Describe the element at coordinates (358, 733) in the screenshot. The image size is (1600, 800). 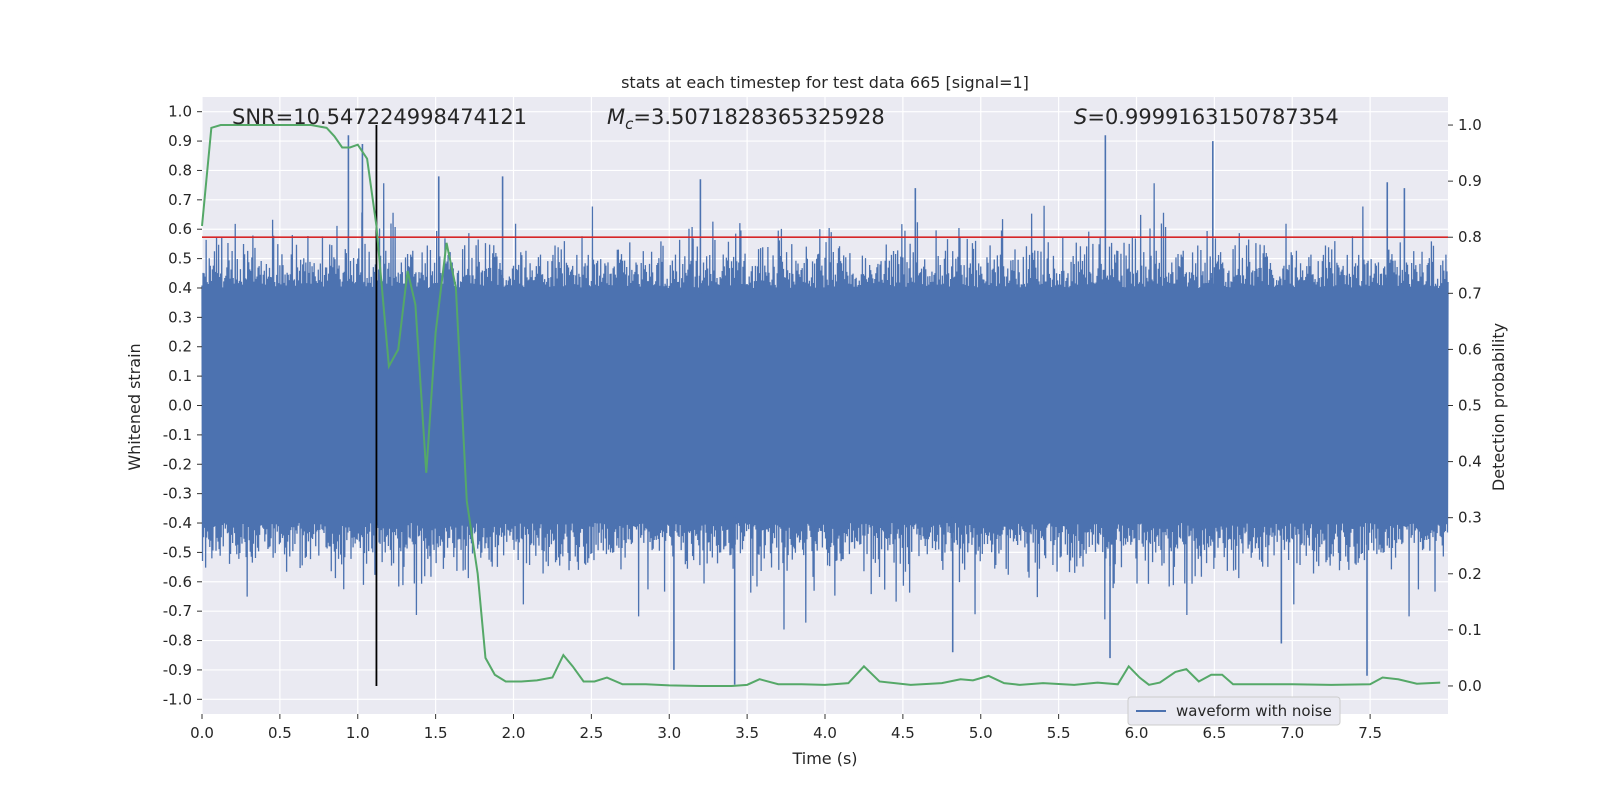
I see `x-tick-label: 1.0` at that location.